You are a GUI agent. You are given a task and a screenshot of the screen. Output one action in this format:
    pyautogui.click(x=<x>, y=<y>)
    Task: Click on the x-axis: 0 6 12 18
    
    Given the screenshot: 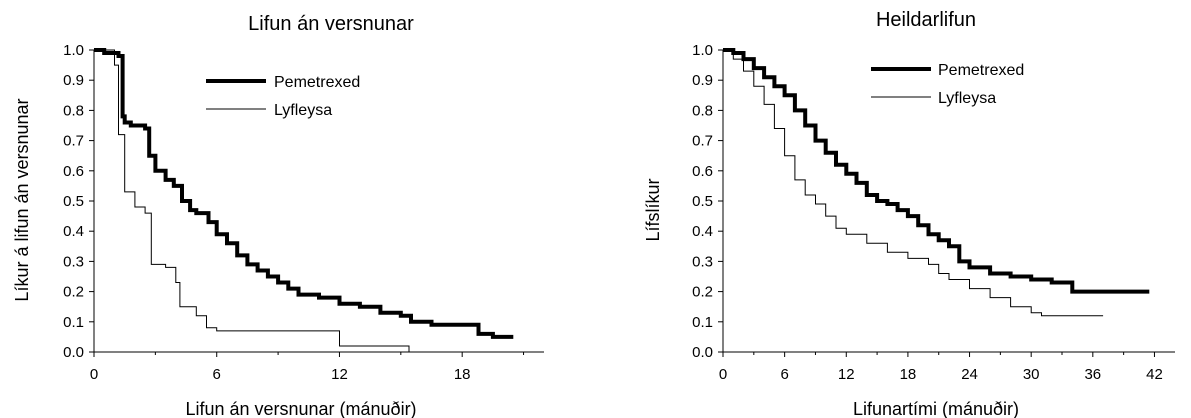 What is the action you would take?
    pyautogui.click(x=317, y=367)
    